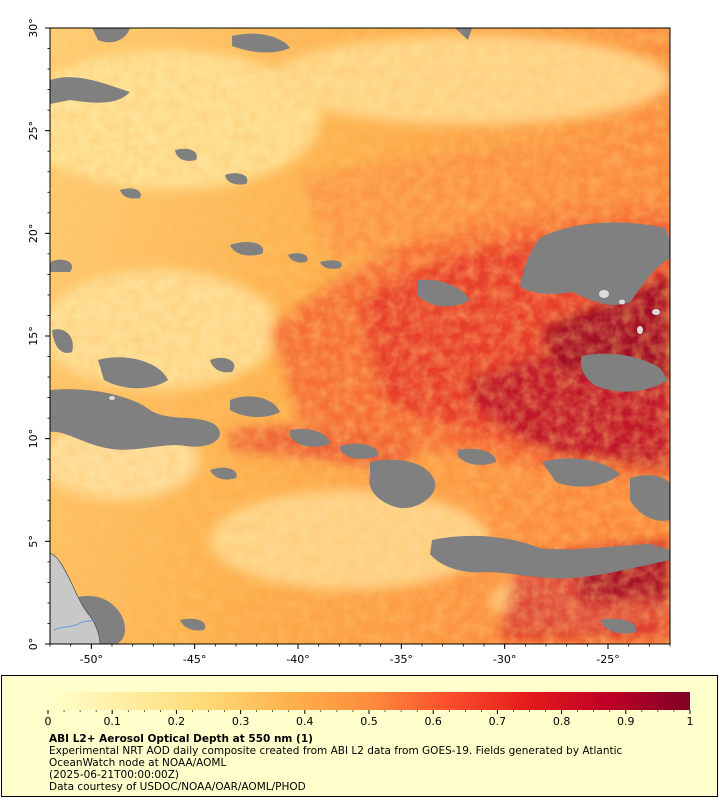 The image size is (720, 800). What do you see at coordinates (690, 721) in the screenshot?
I see `colorbar-tick-label: 1` at bounding box center [690, 721].